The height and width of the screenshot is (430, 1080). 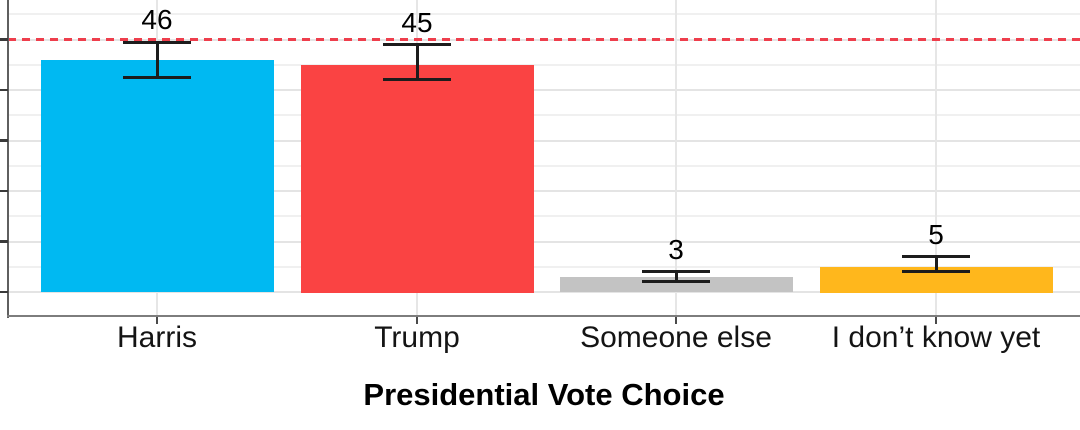 What do you see at coordinates (157, 60) in the screenshot?
I see `error-bar-stem-harris` at bounding box center [157, 60].